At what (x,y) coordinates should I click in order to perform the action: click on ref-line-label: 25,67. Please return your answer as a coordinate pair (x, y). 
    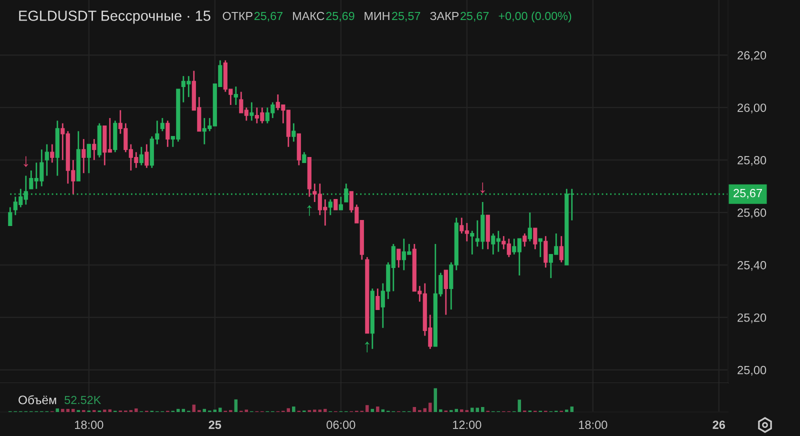
    Looking at the image, I should click on (748, 193).